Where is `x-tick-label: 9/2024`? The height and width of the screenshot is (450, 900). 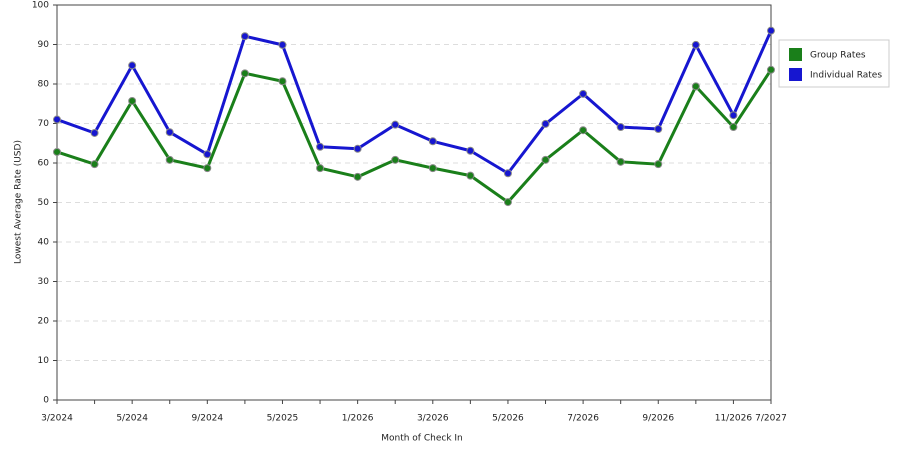 x-tick-label: 9/2024 is located at coordinates (207, 419).